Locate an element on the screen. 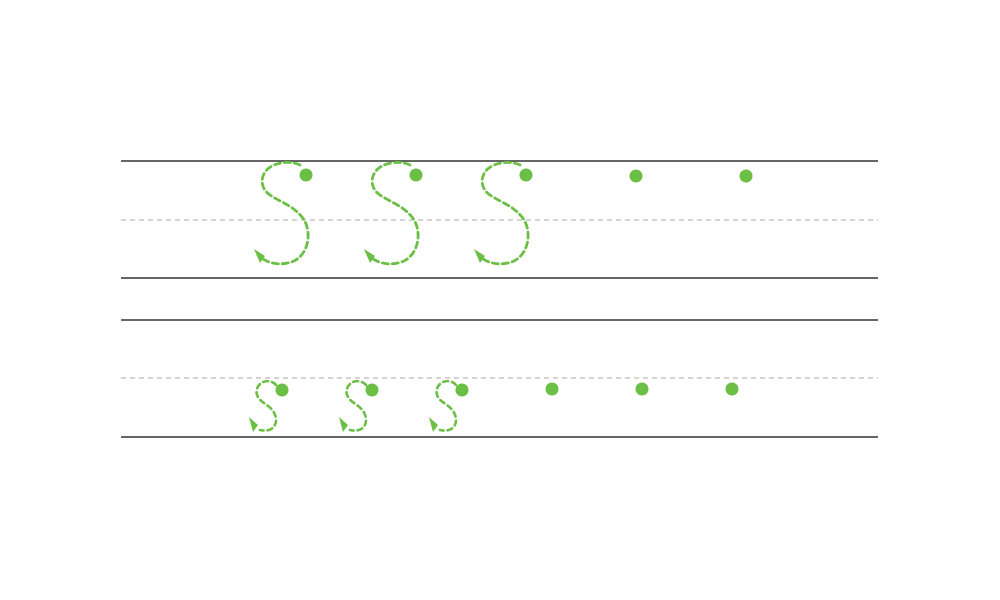 This screenshot has width=1000, height=600. lowercase-traced-letters is located at coordinates (359, 405).